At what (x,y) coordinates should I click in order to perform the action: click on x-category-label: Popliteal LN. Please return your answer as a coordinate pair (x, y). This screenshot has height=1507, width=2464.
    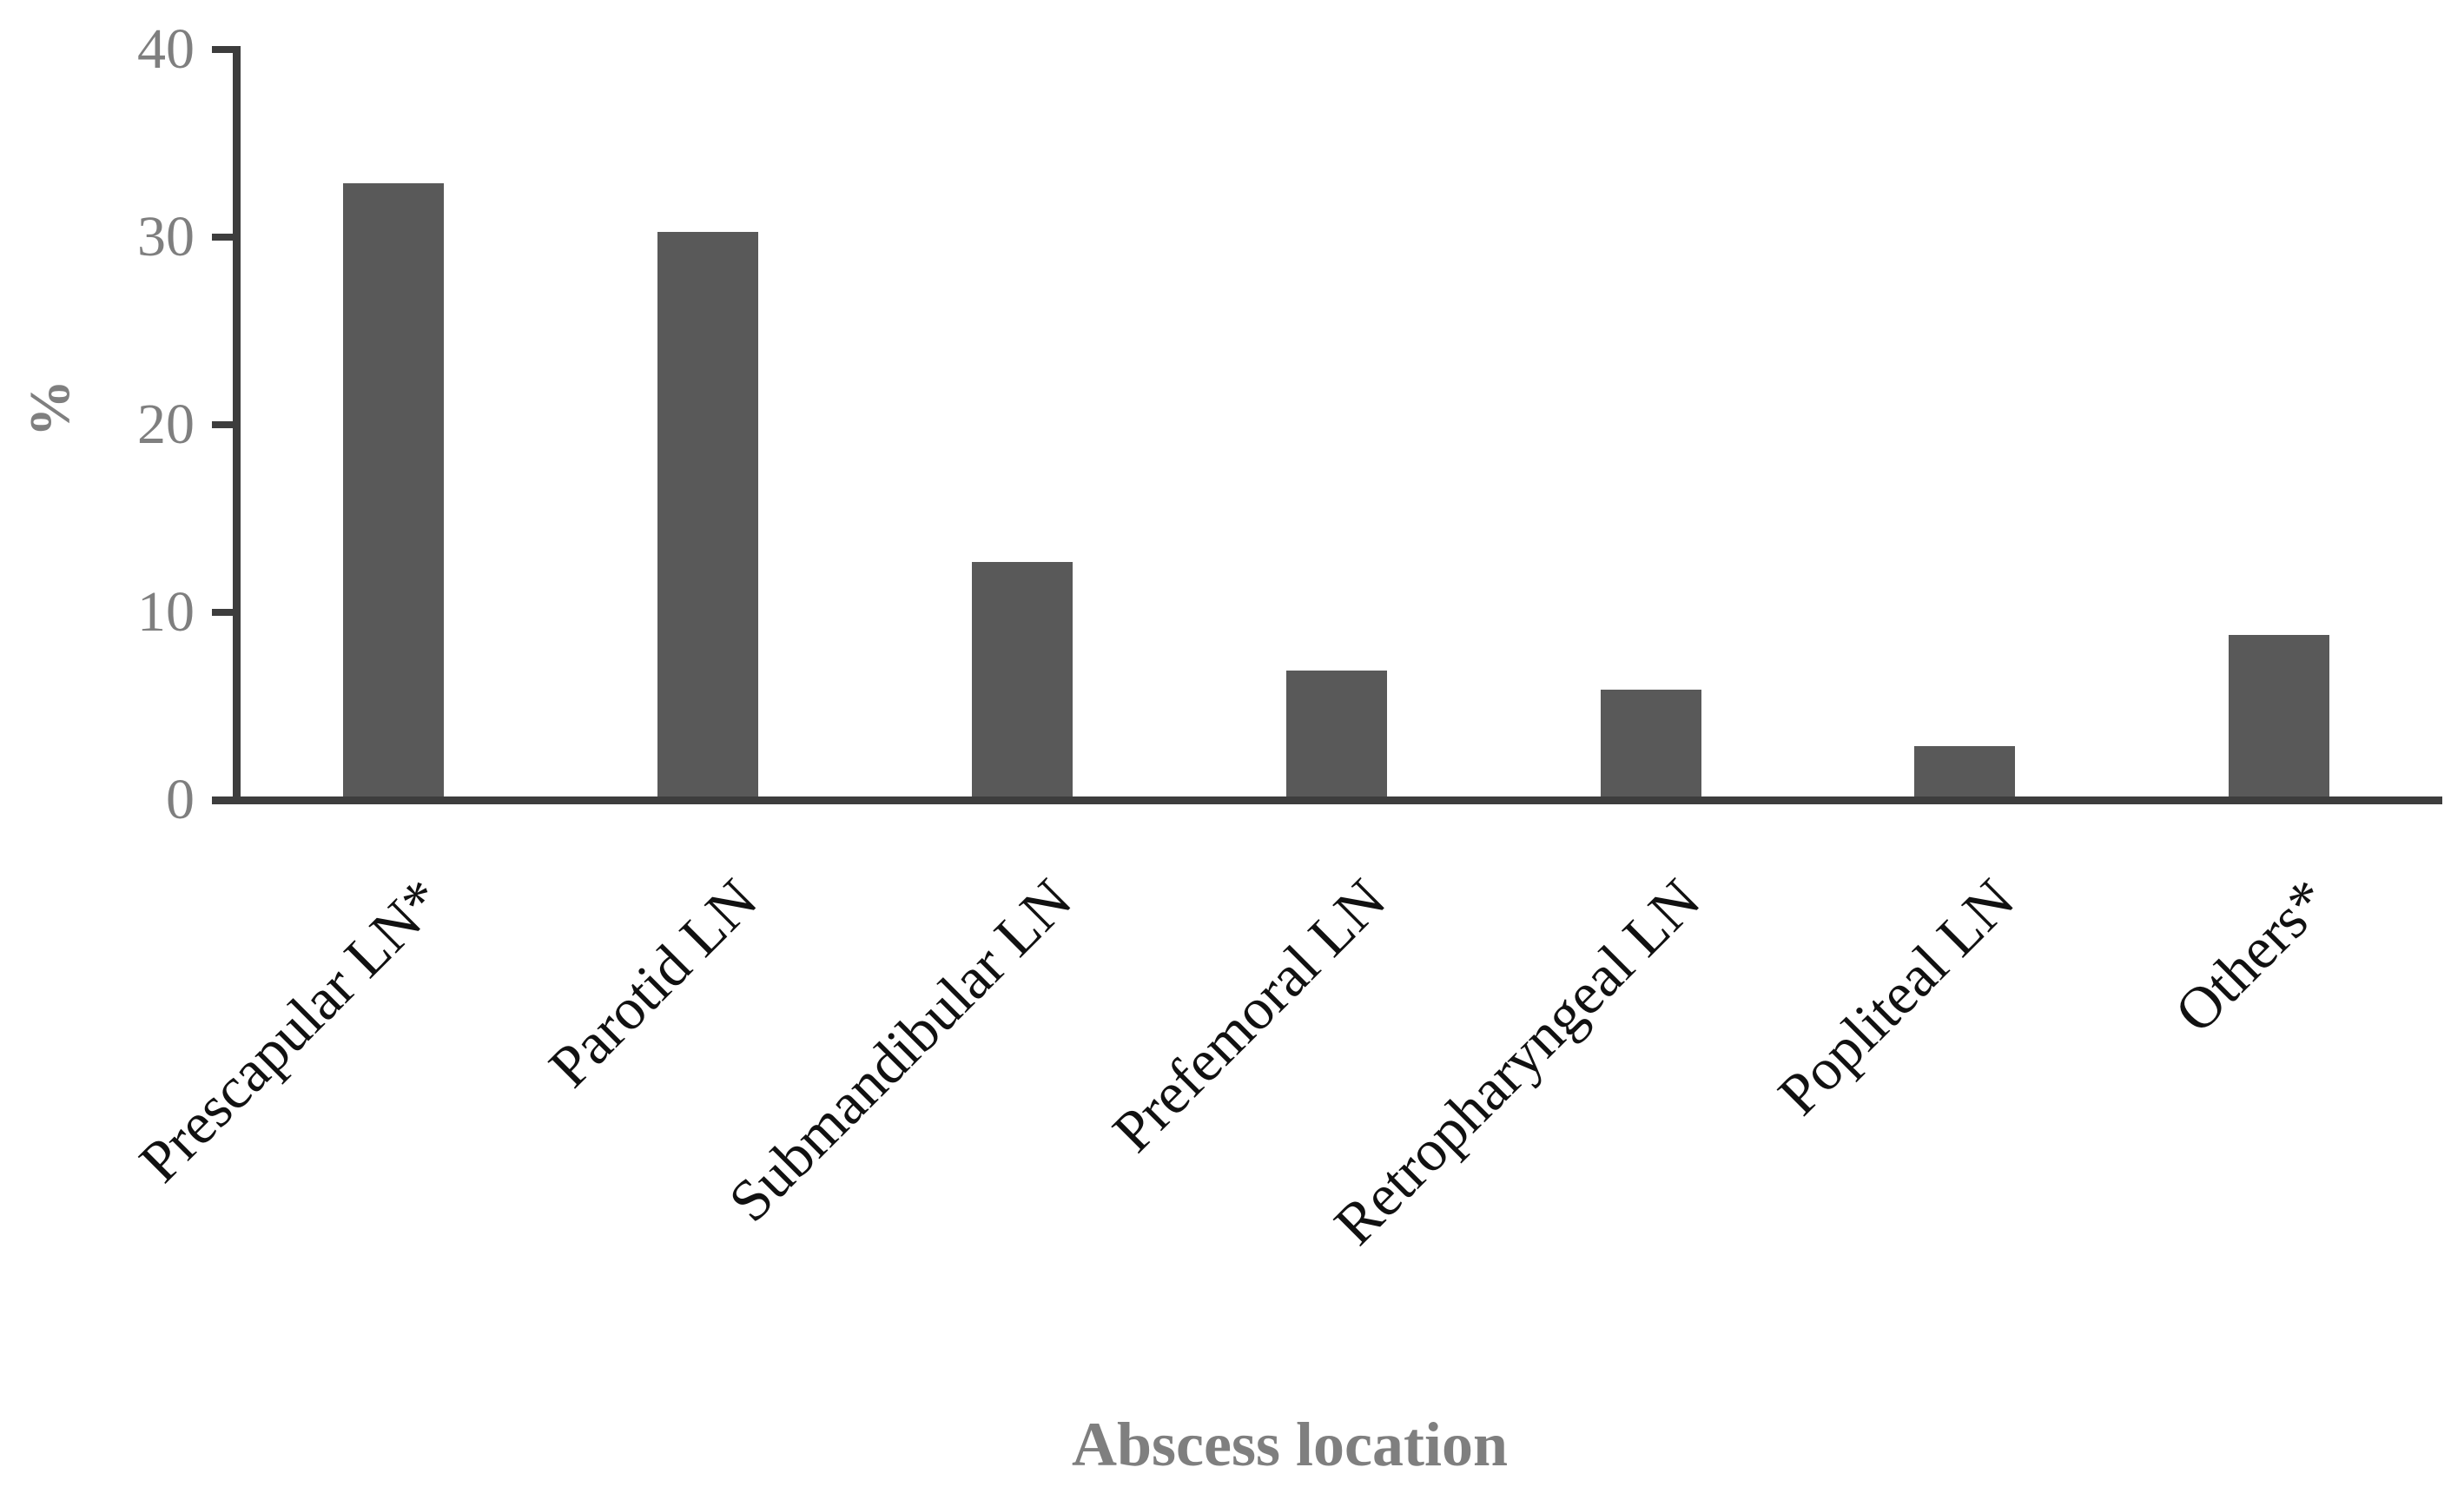
    Looking at the image, I should click on (1896, 996).